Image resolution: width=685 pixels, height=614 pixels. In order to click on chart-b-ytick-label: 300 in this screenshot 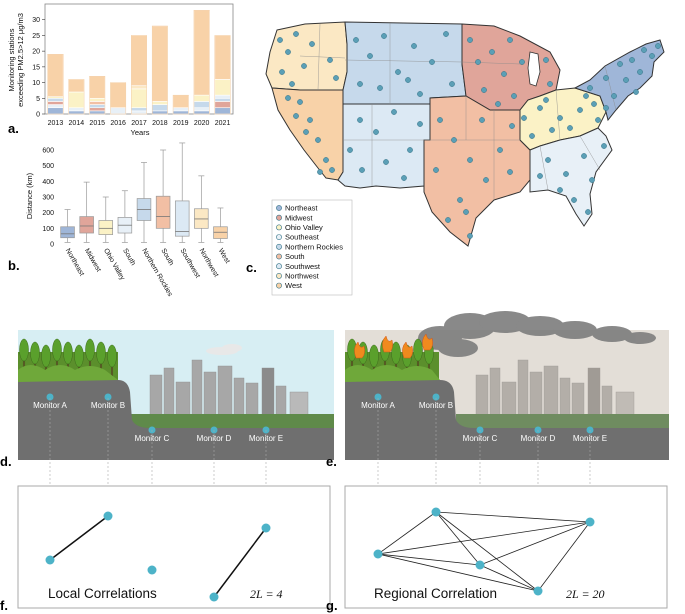, I will do `click(48, 198)`.